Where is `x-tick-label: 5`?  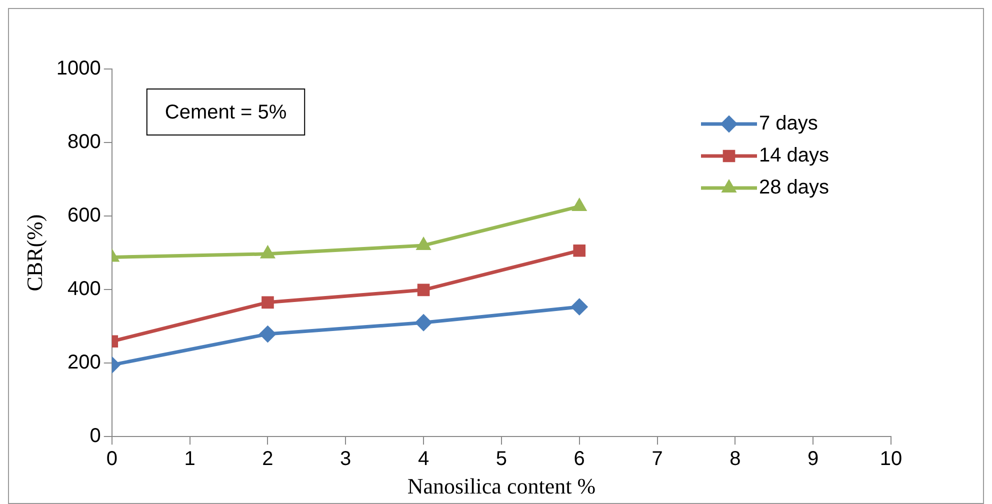 x-tick-label: 5 is located at coordinates (502, 459).